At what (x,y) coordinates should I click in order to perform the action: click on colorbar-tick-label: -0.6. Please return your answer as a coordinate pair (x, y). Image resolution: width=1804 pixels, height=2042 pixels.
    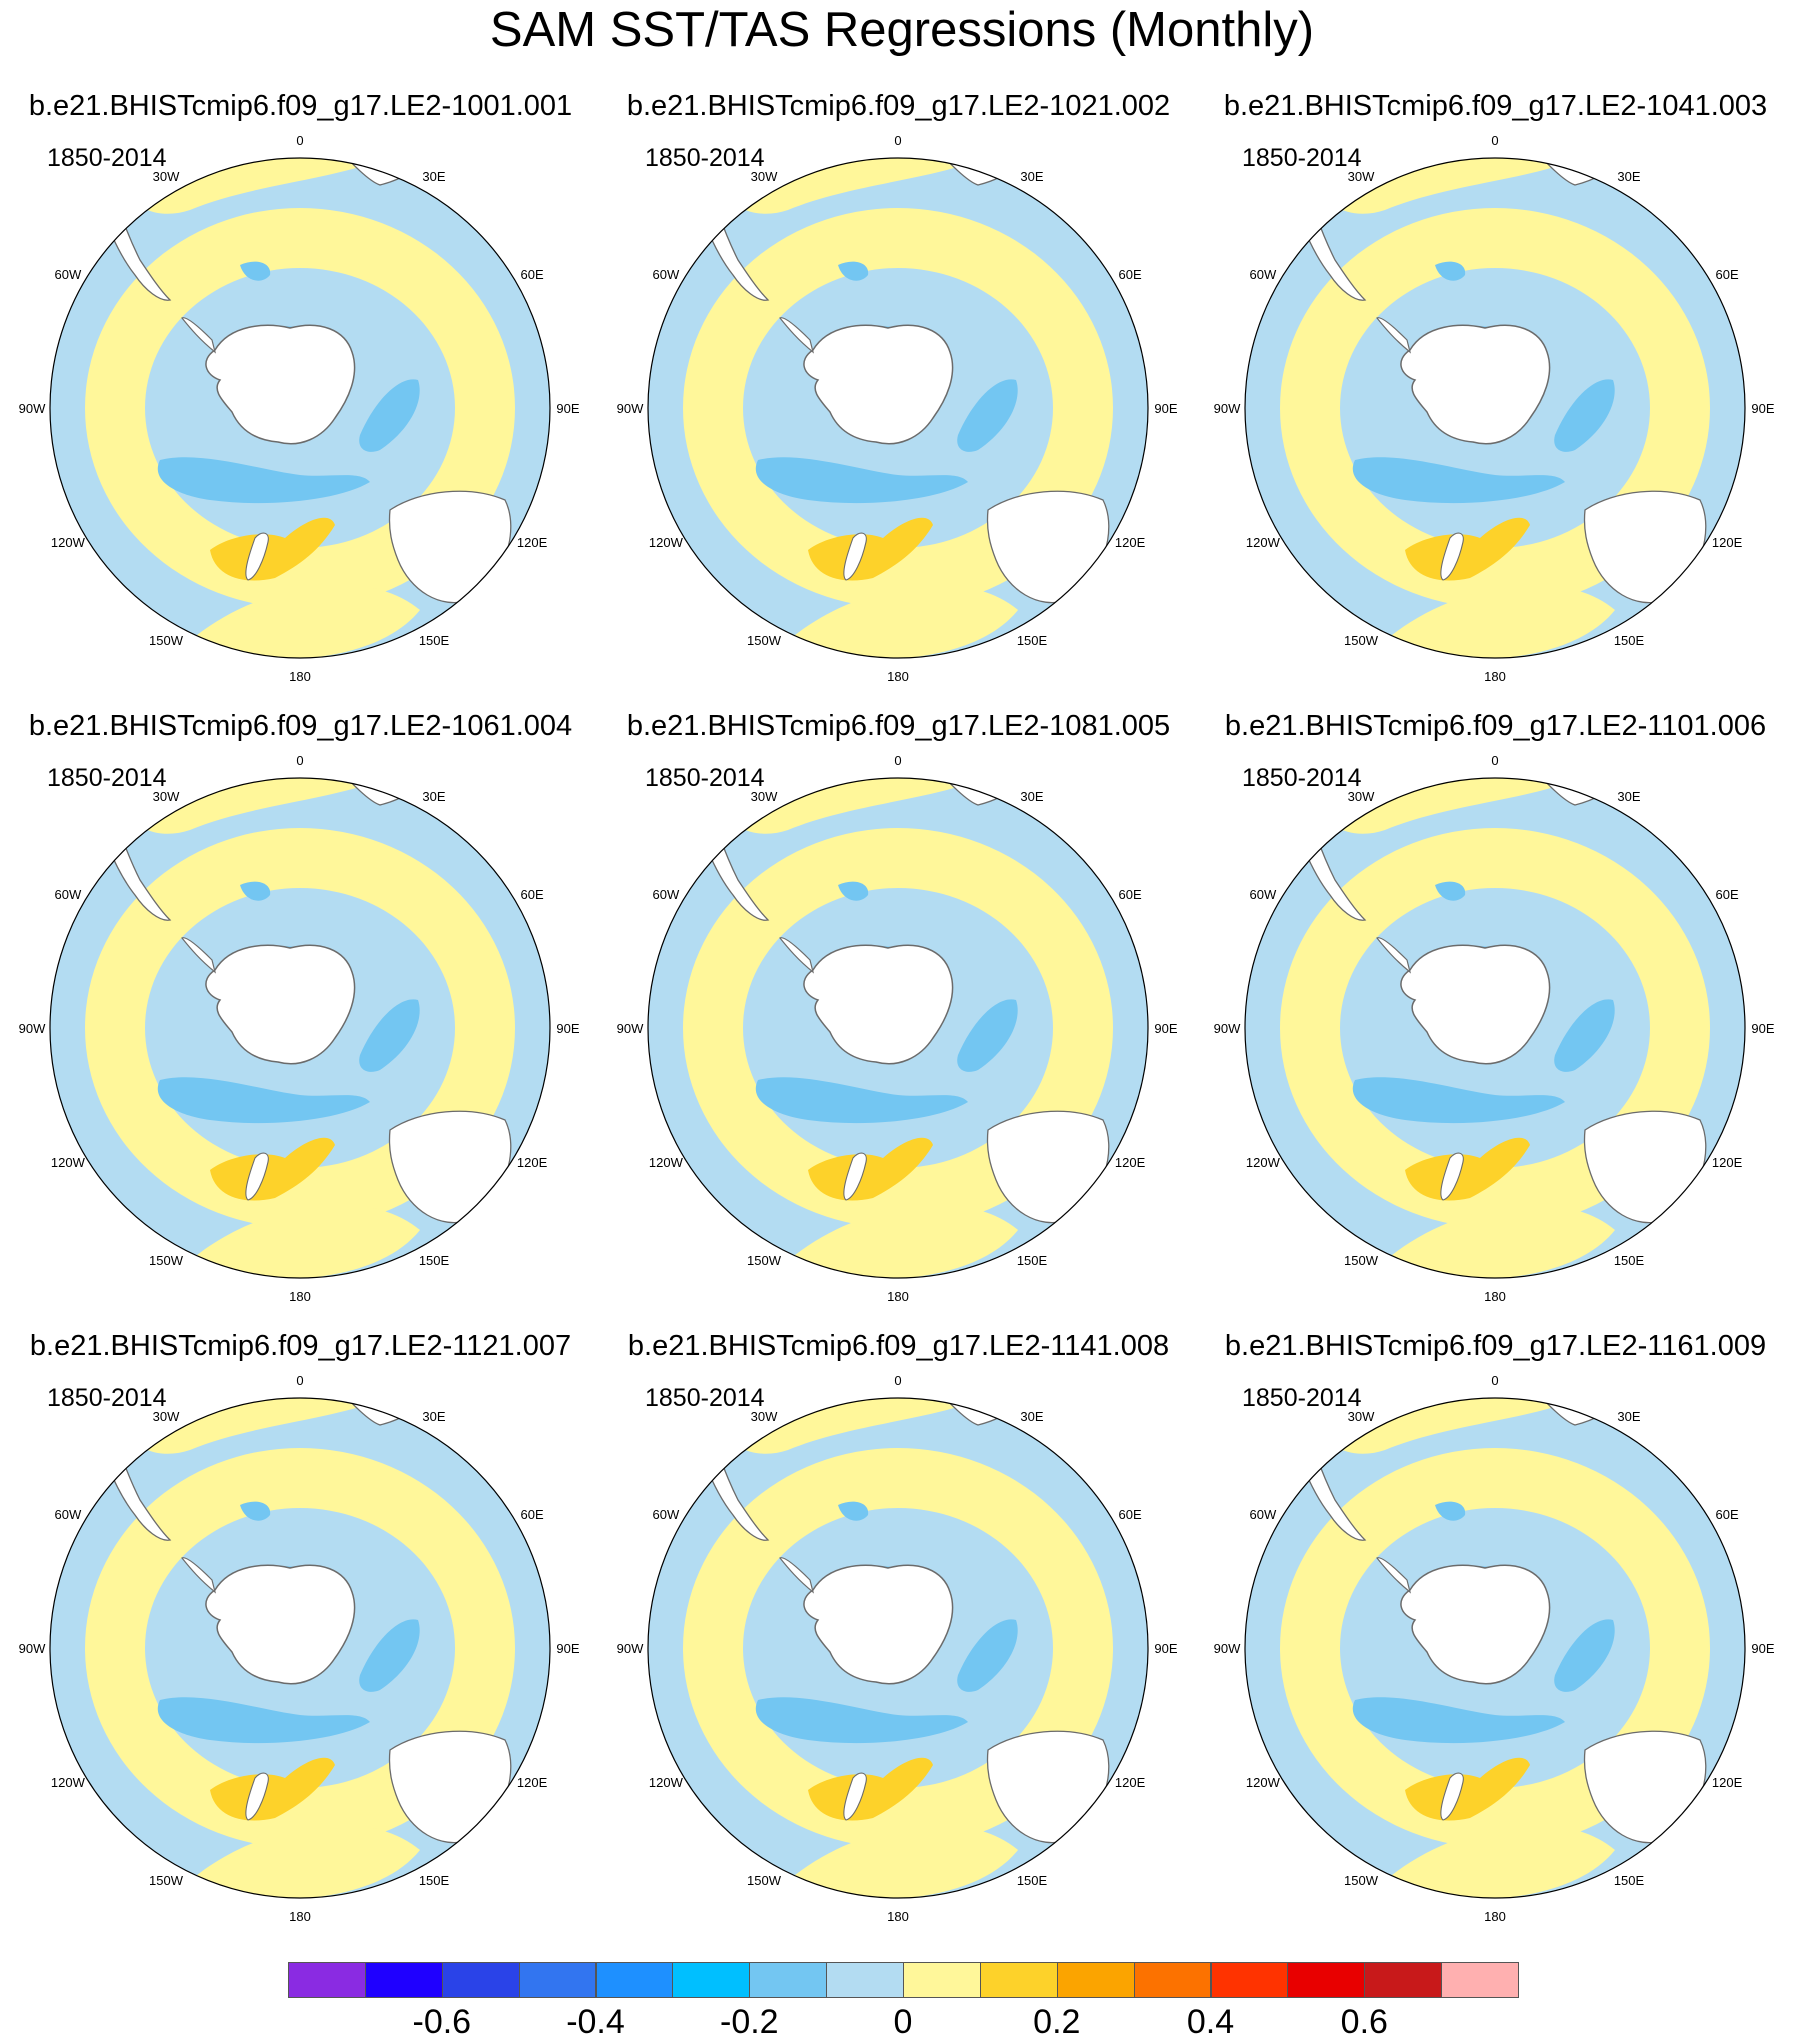
    Looking at the image, I should click on (442, 2022).